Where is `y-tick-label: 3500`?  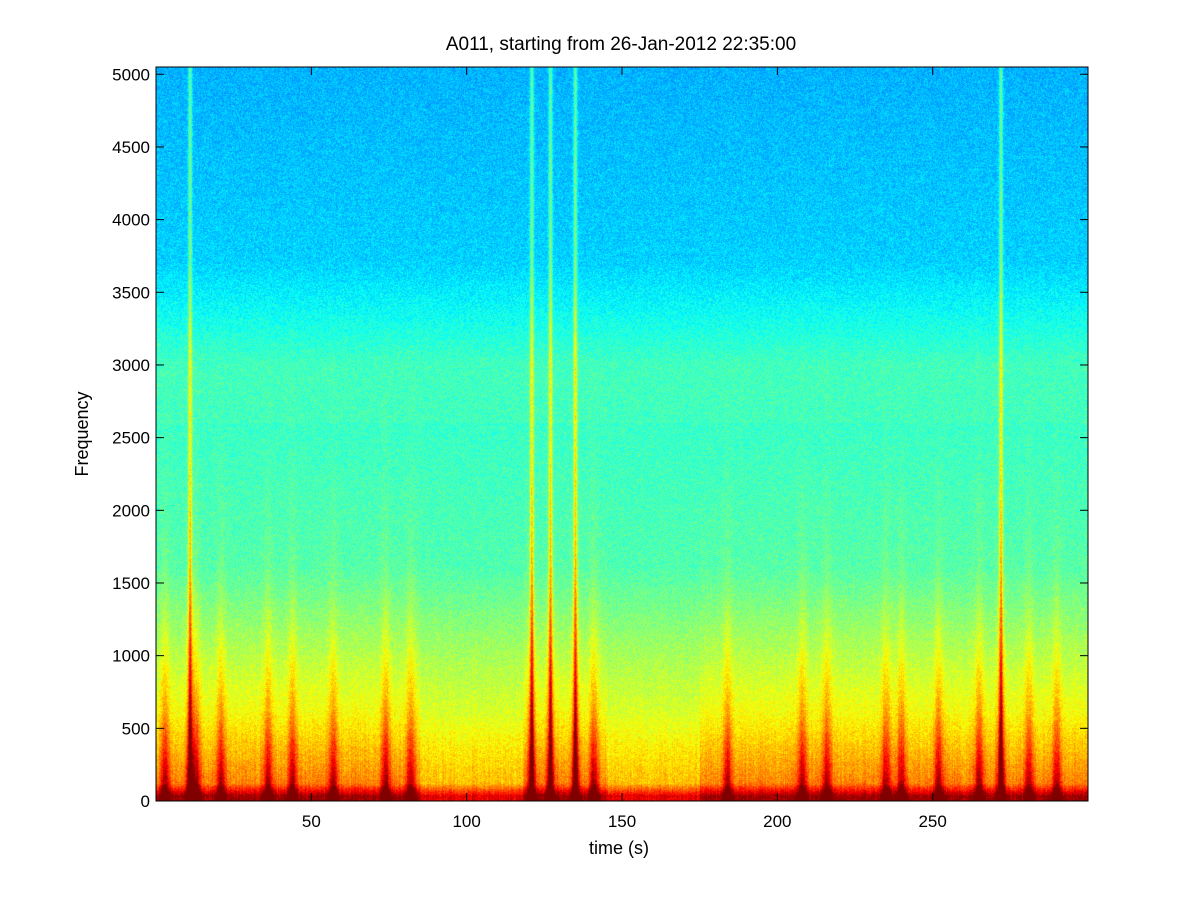
y-tick-label: 3500 is located at coordinates (131, 292).